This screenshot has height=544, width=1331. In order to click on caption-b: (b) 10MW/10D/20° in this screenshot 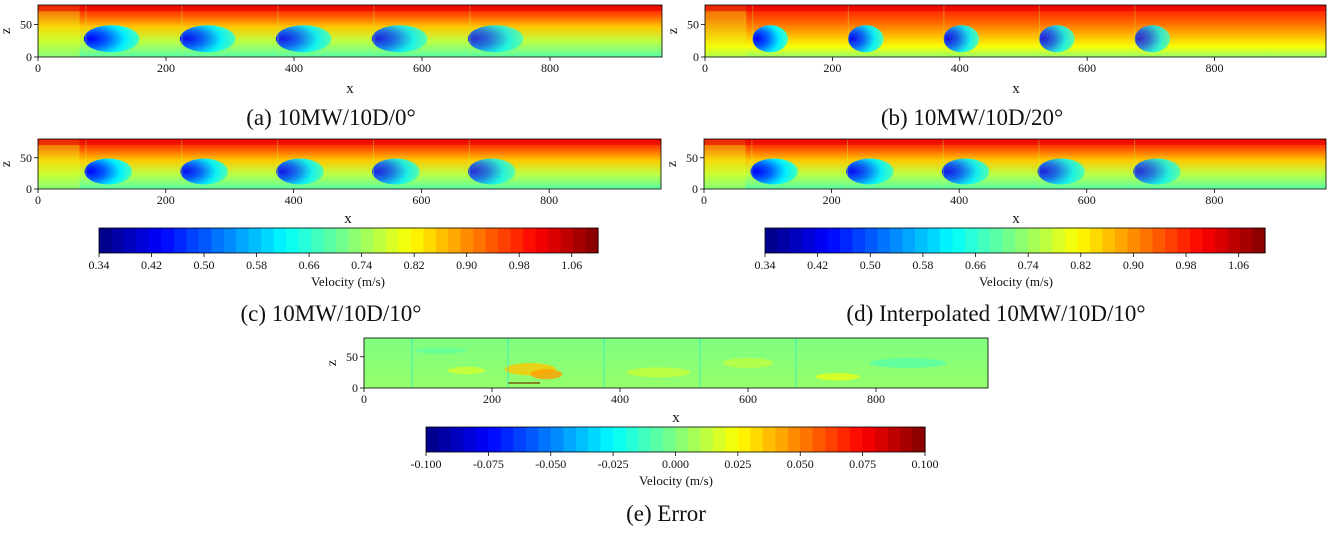, I will do `click(972, 117)`.